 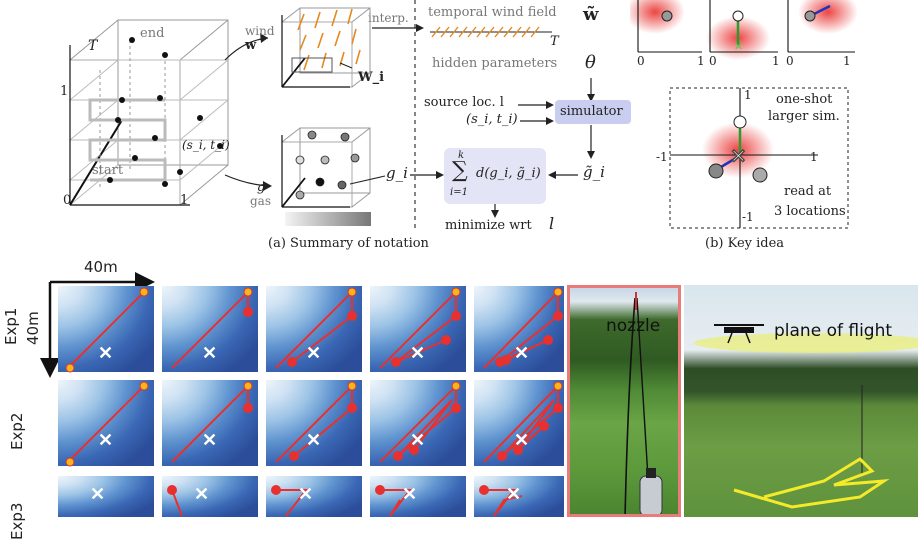 What do you see at coordinates (260, 201) in the screenshot?
I see `gas-label: gas` at bounding box center [260, 201].